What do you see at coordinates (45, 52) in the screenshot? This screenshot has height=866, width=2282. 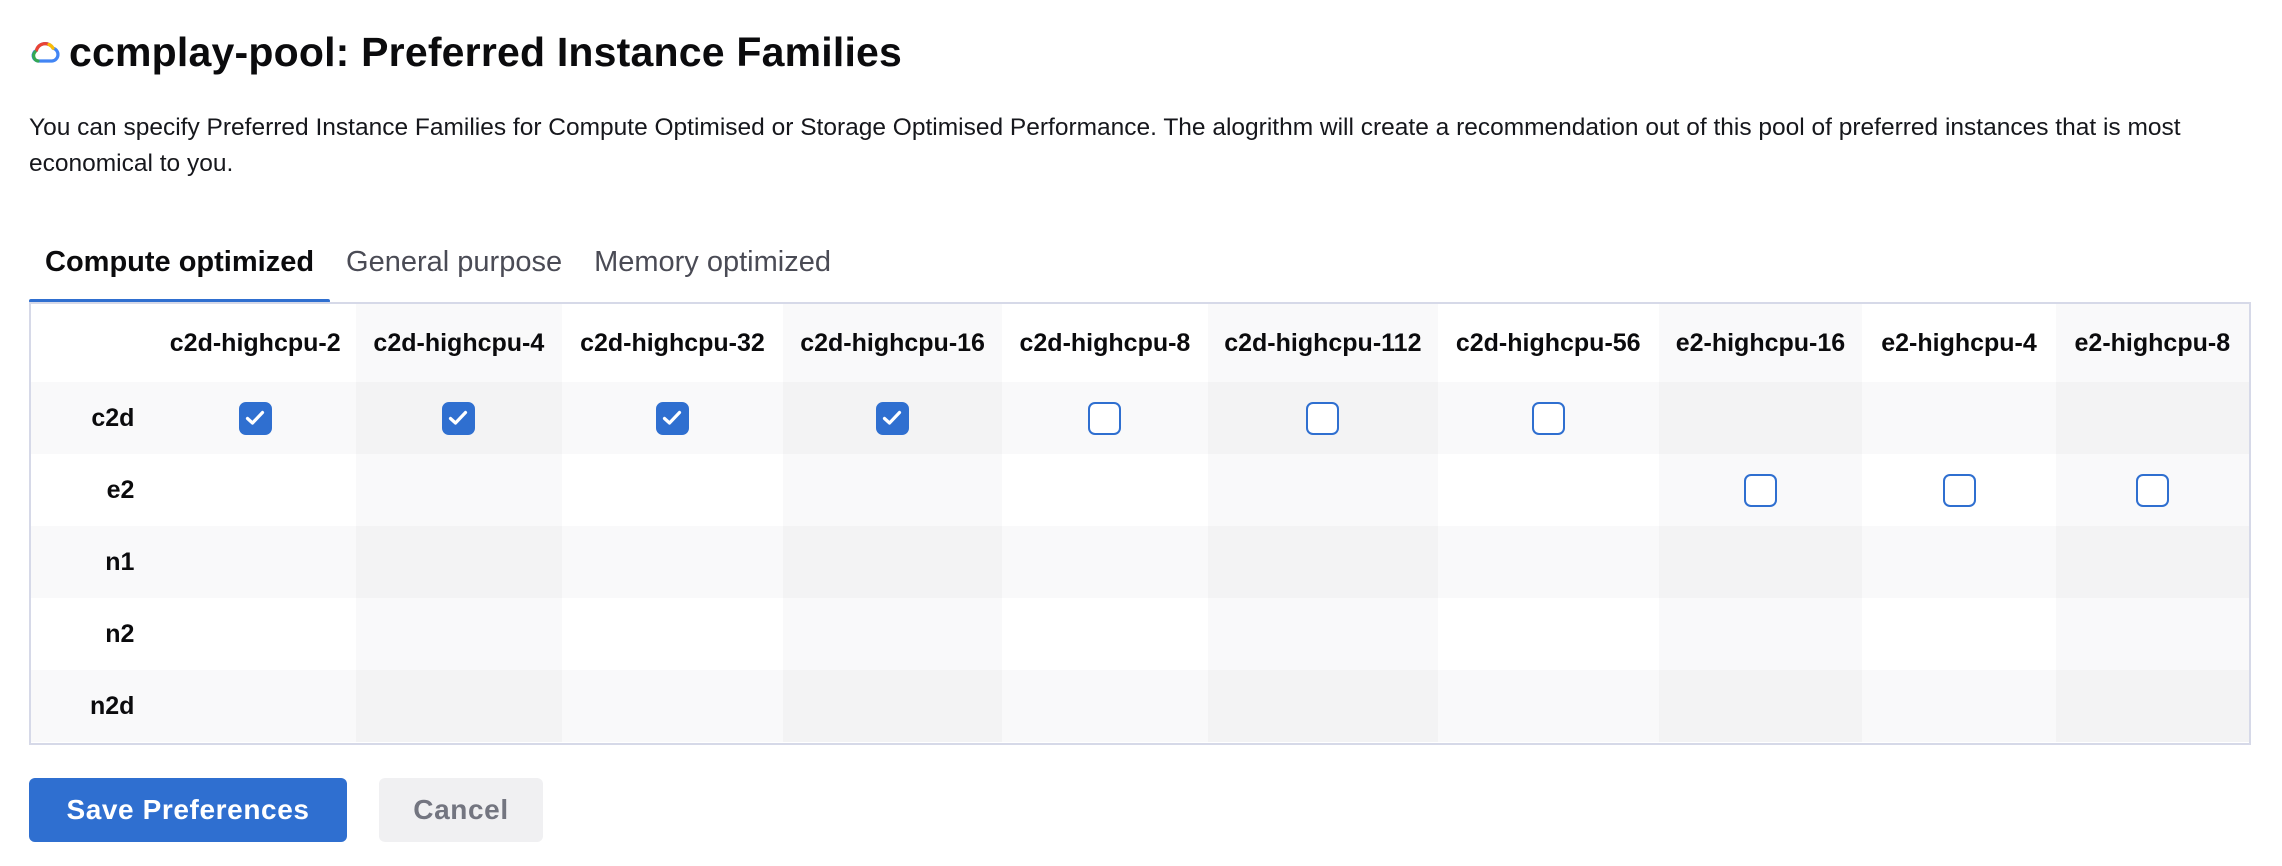 I see `gcp-cloud-icon` at bounding box center [45, 52].